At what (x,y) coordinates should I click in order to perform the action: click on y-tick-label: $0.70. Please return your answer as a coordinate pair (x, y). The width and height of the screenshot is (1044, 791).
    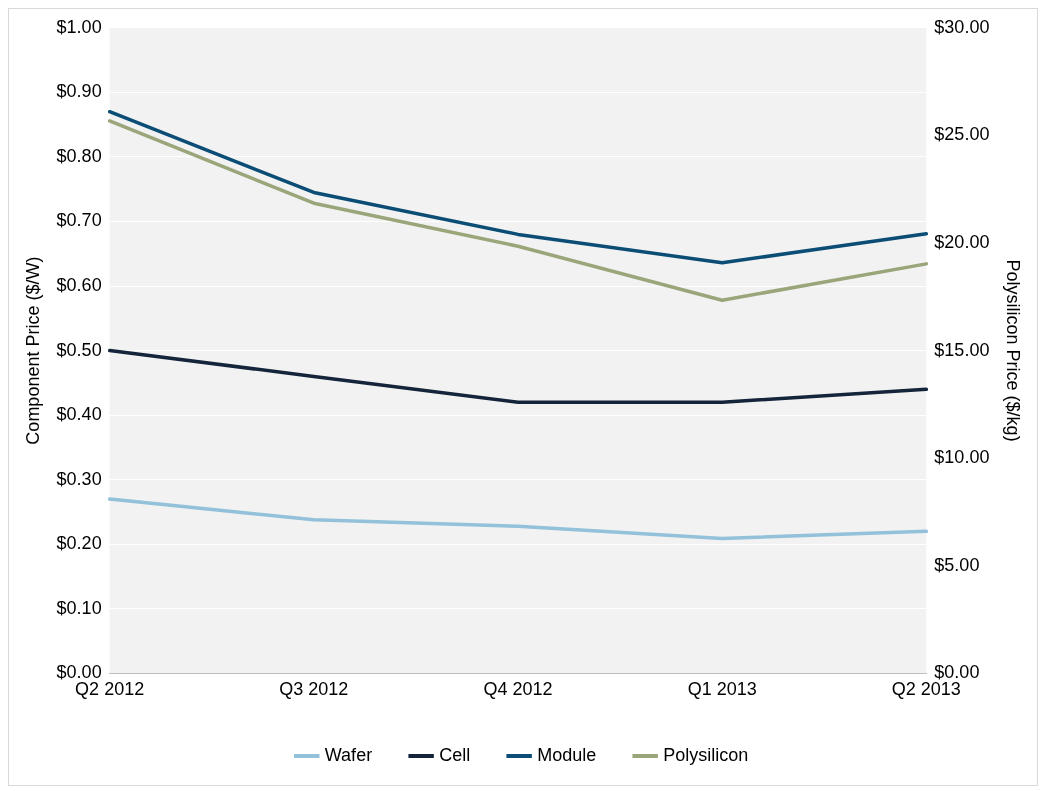
    Looking at the image, I should click on (79, 220).